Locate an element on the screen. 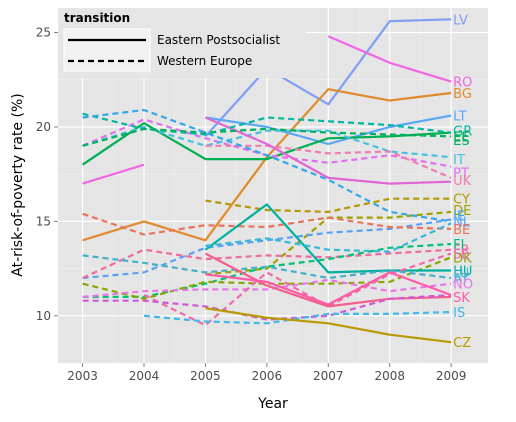  end-label-es: ES is located at coordinates (461, 141).